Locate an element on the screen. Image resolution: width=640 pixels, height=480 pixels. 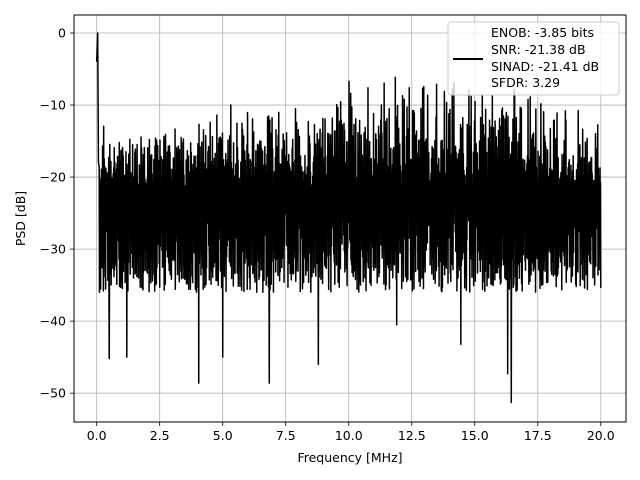
y-tick-label: −50 is located at coordinates (53, 393).